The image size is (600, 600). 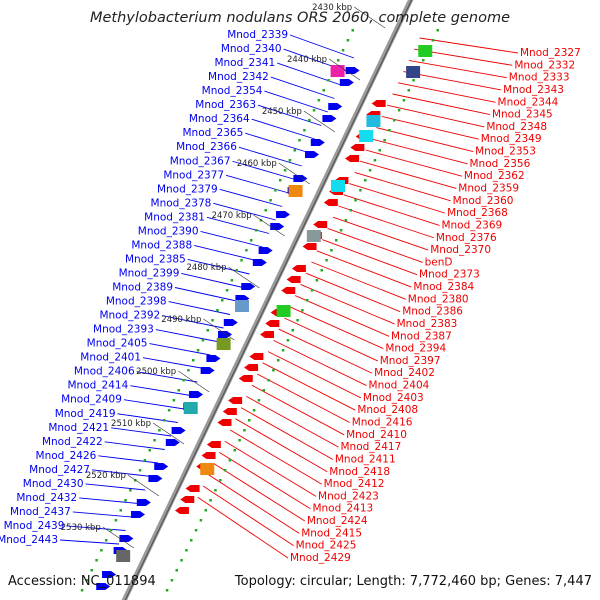 What do you see at coordinates (539, 78) in the screenshot?
I see `right-gene-label: Mnod_2333` at bounding box center [539, 78].